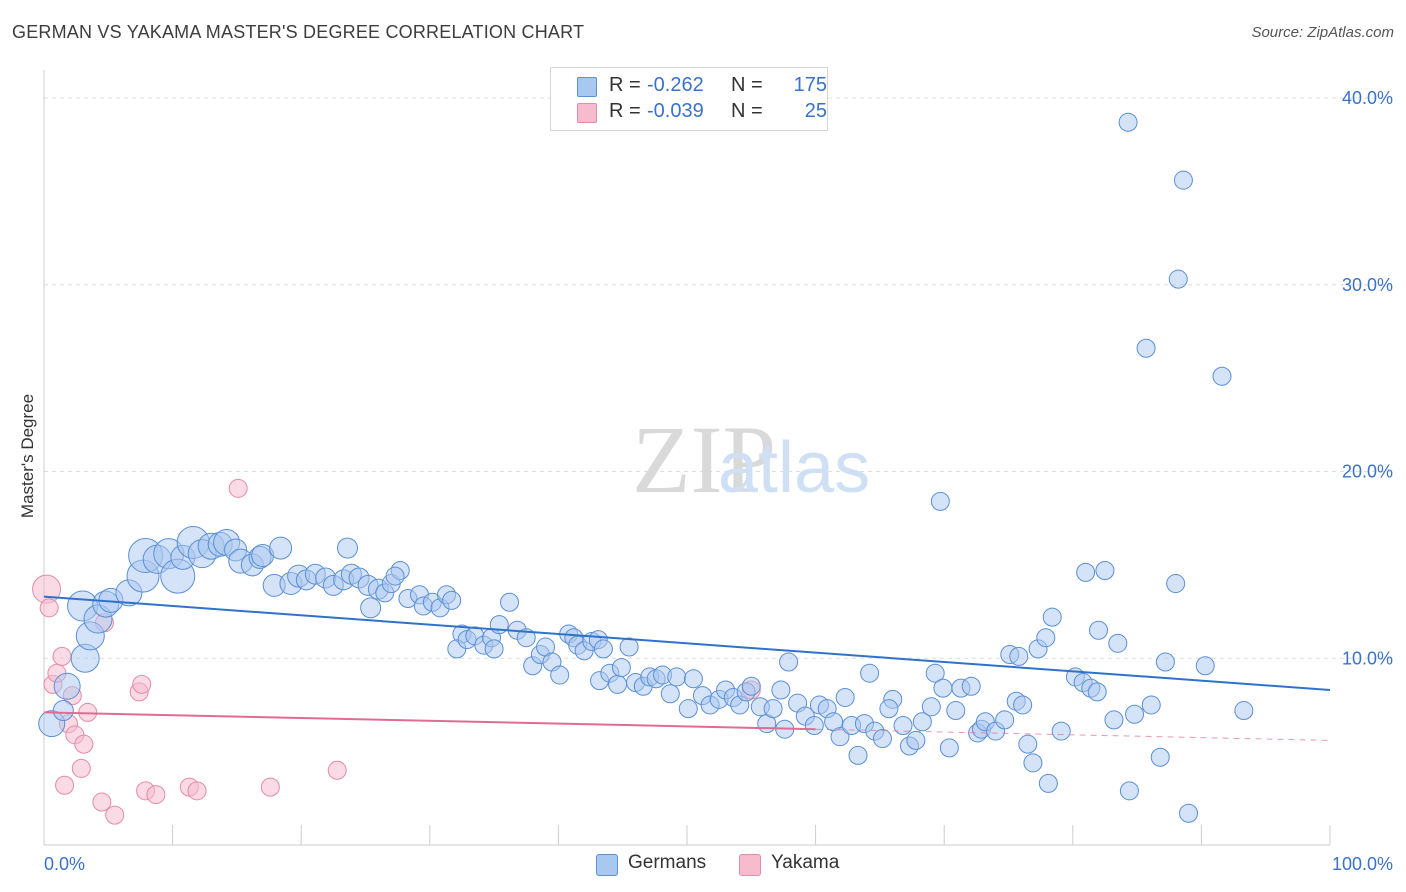  Describe the element at coordinates (747, 111) in the screenshot. I see `legend-n-label: N =` at that location.